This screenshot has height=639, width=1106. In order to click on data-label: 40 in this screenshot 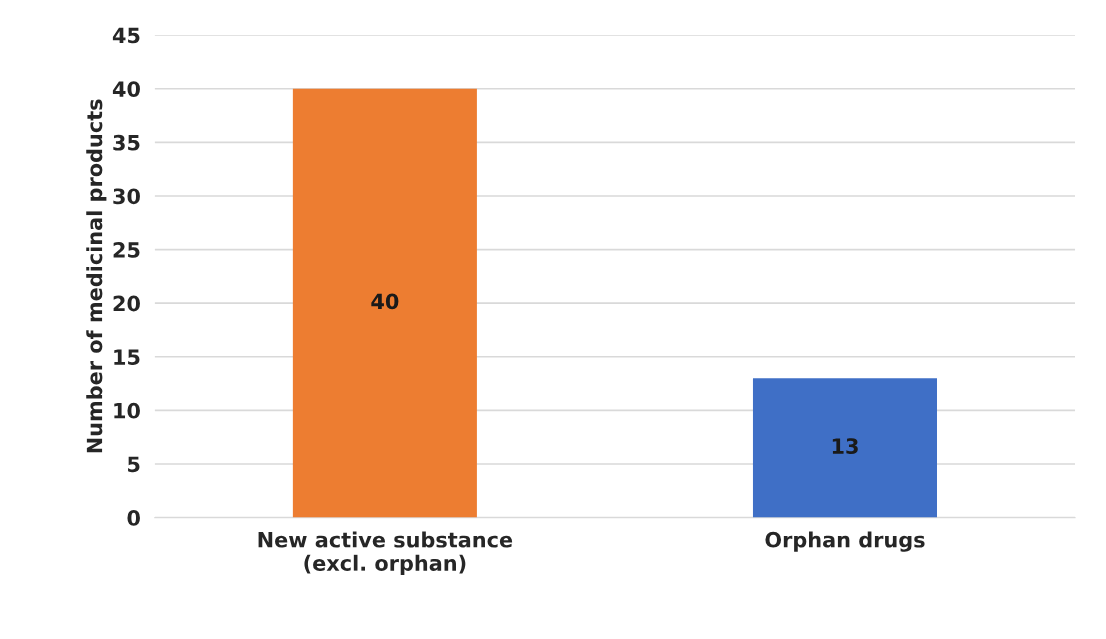, I will do `click(385, 301)`.